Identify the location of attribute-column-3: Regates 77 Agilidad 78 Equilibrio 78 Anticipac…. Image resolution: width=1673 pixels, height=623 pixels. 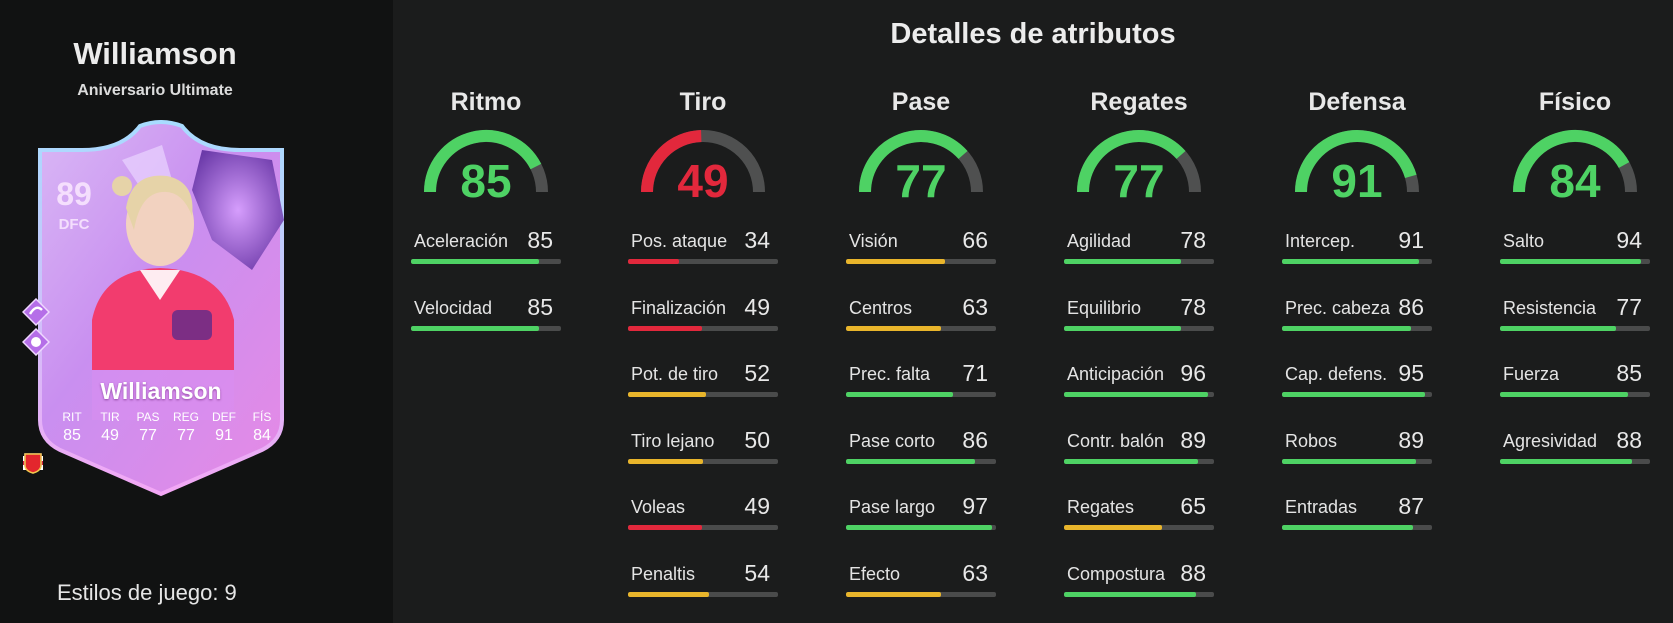
(1139, 311).